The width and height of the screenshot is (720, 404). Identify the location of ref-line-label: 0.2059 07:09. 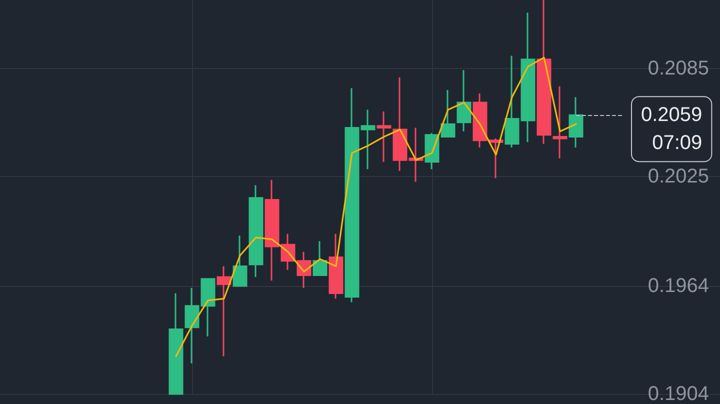
(671, 129).